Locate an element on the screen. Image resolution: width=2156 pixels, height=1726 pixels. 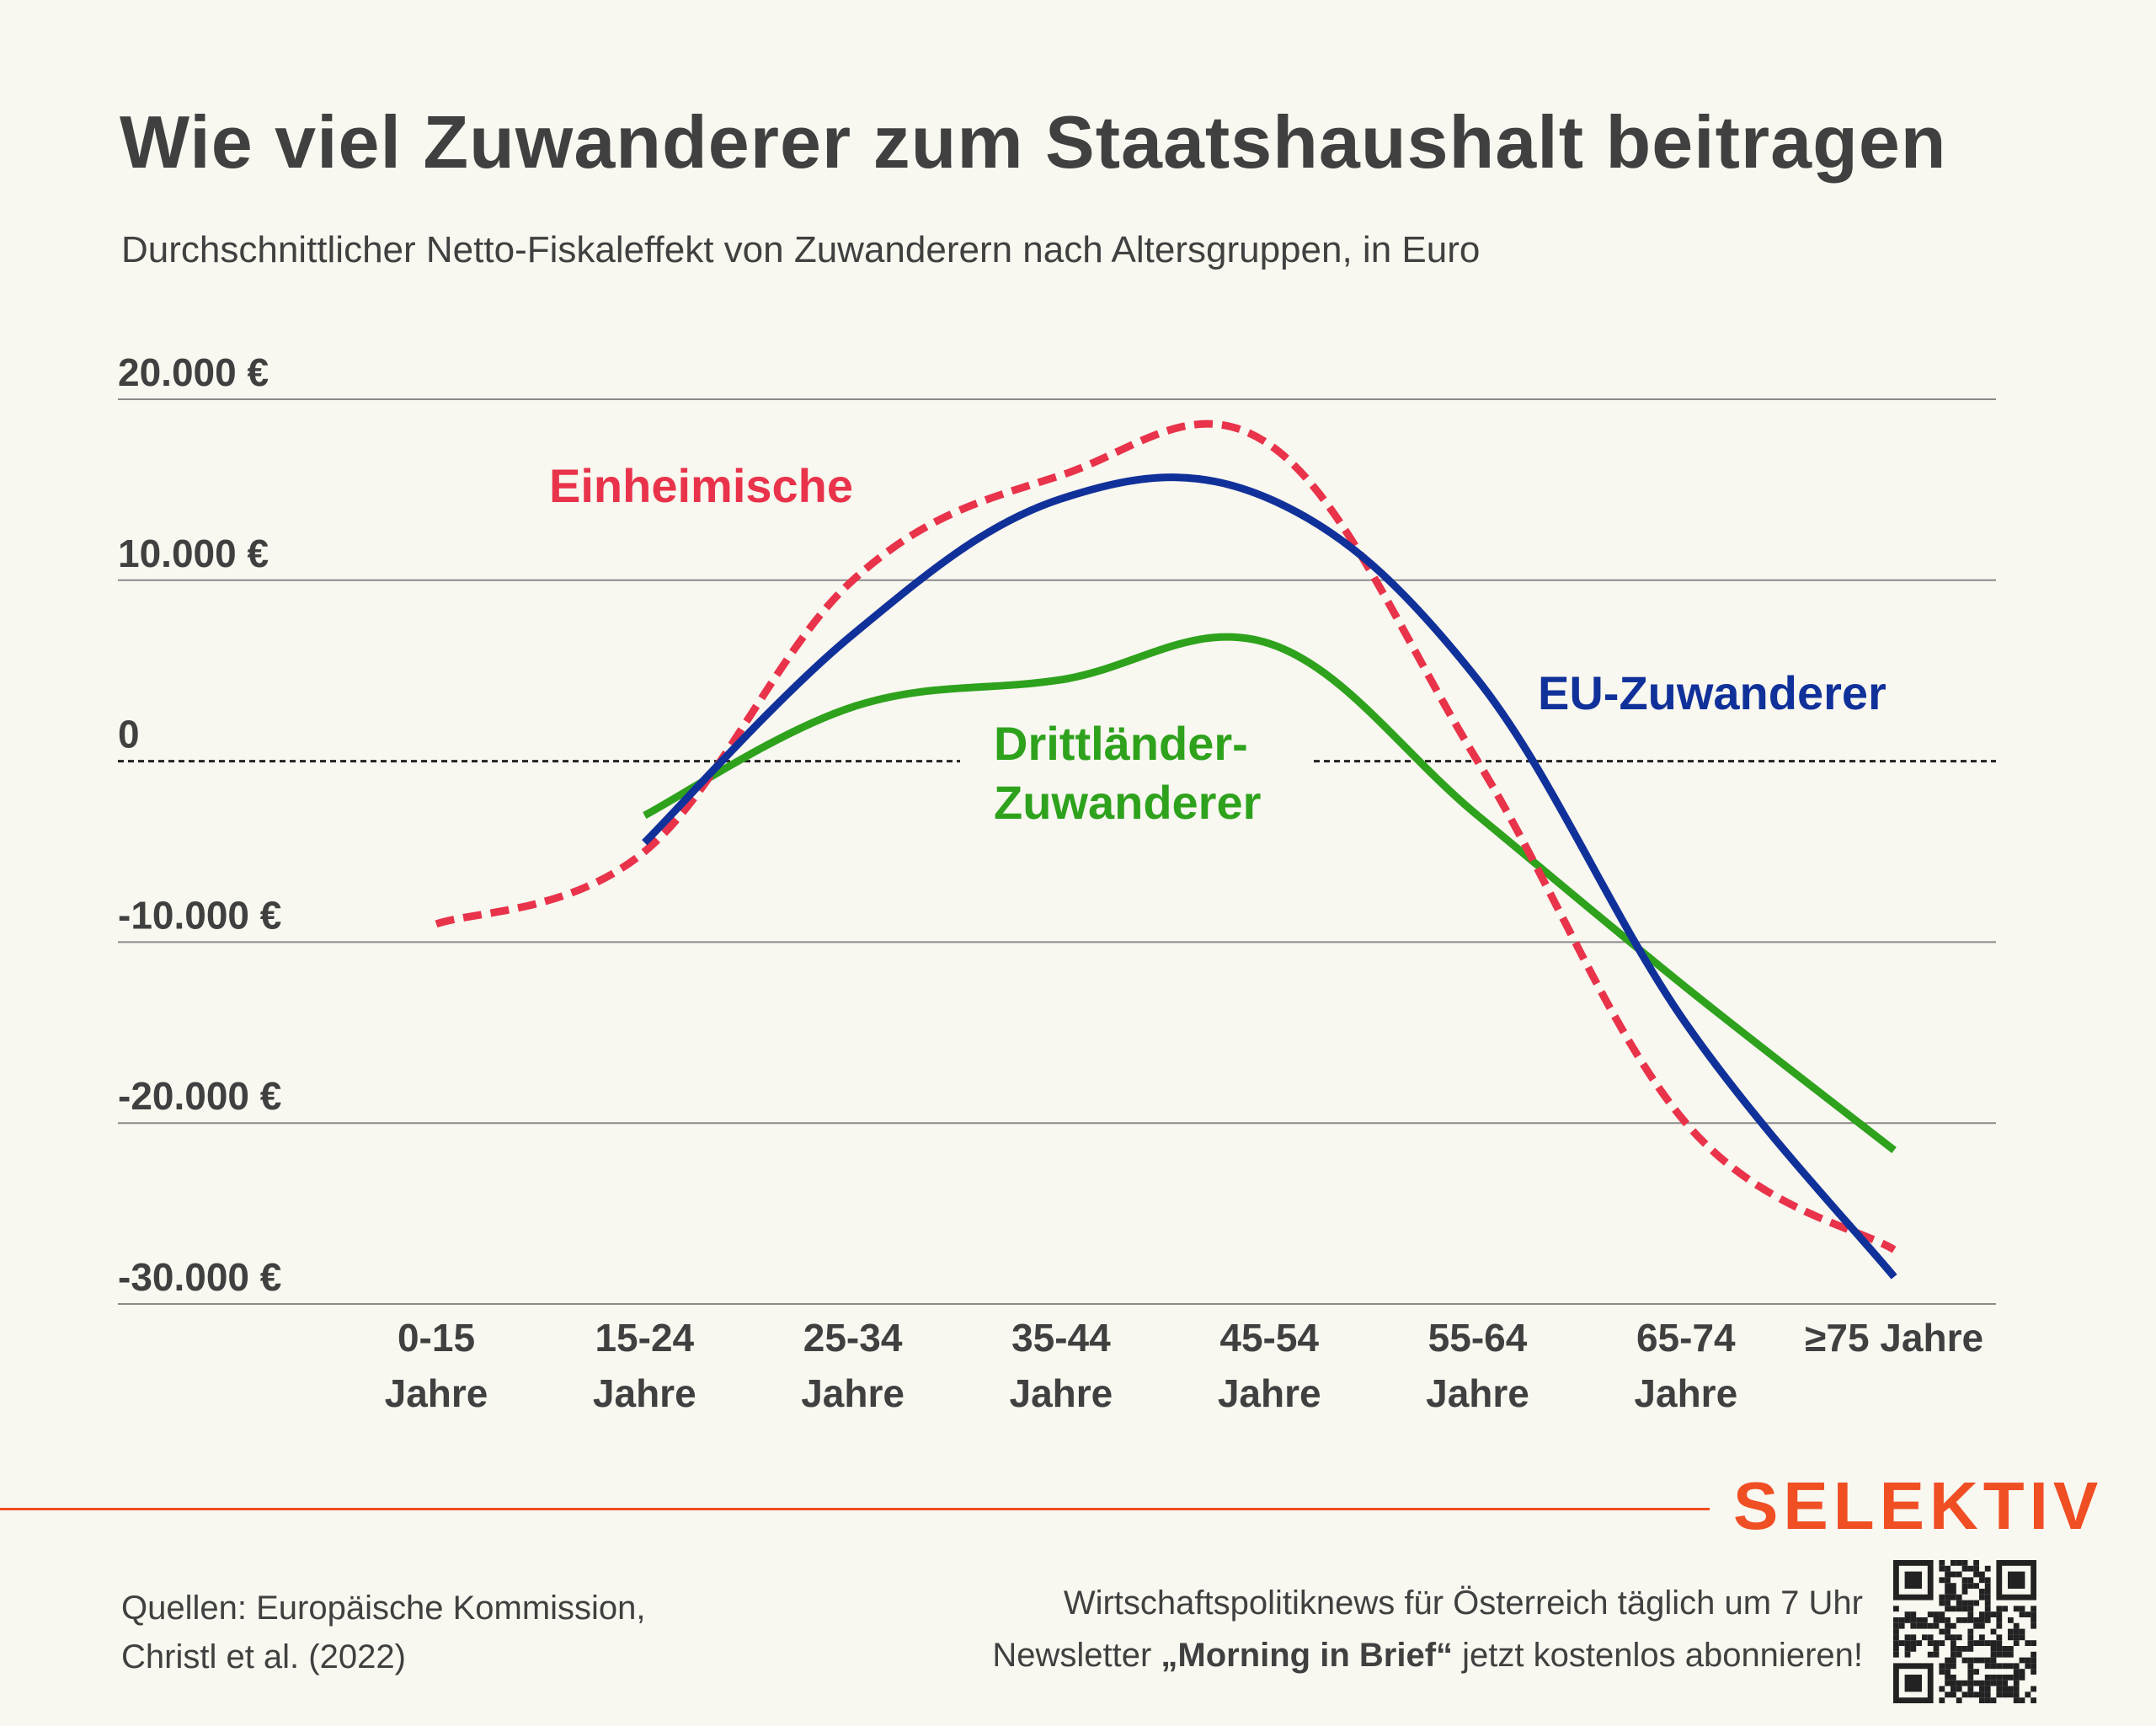
y-tick-label: 20.000 € is located at coordinates (193, 372).